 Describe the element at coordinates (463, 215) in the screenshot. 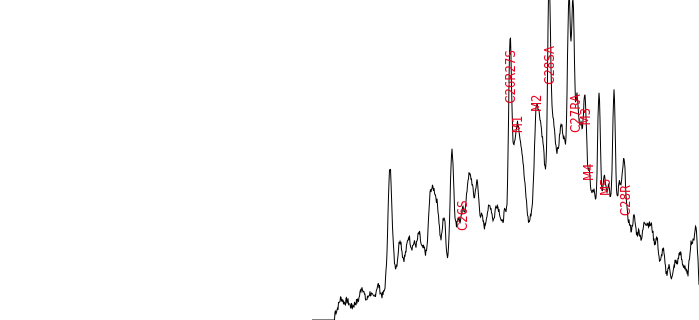

I see `peak-label-c26s: C26S` at that location.